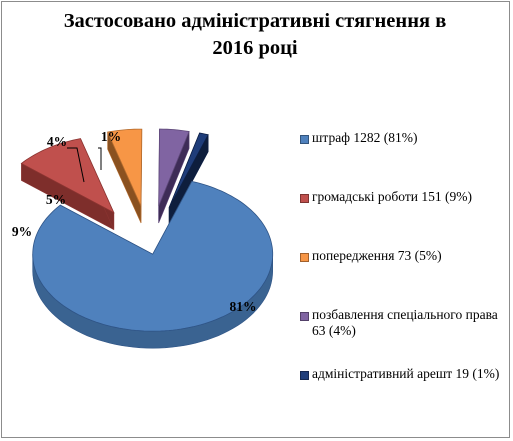  I want to click on chart-title-line-1: Застосовано адміністративні стягнення в, so click(255, 21).